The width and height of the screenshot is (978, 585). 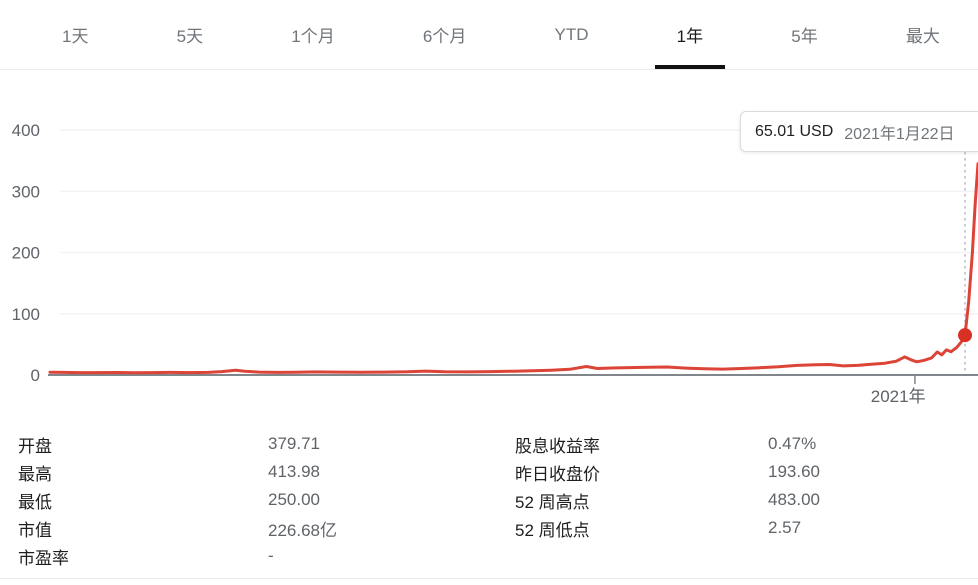 What do you see at coordinates (26, 253) in the screenshot?
I see `y-axis-label-200: 200` at bounding box center [26, 253].